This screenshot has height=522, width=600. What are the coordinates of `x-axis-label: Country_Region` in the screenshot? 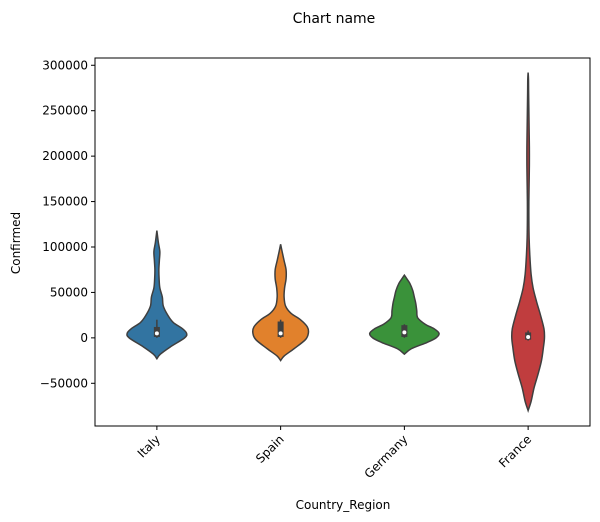 It's located at (343, 505).